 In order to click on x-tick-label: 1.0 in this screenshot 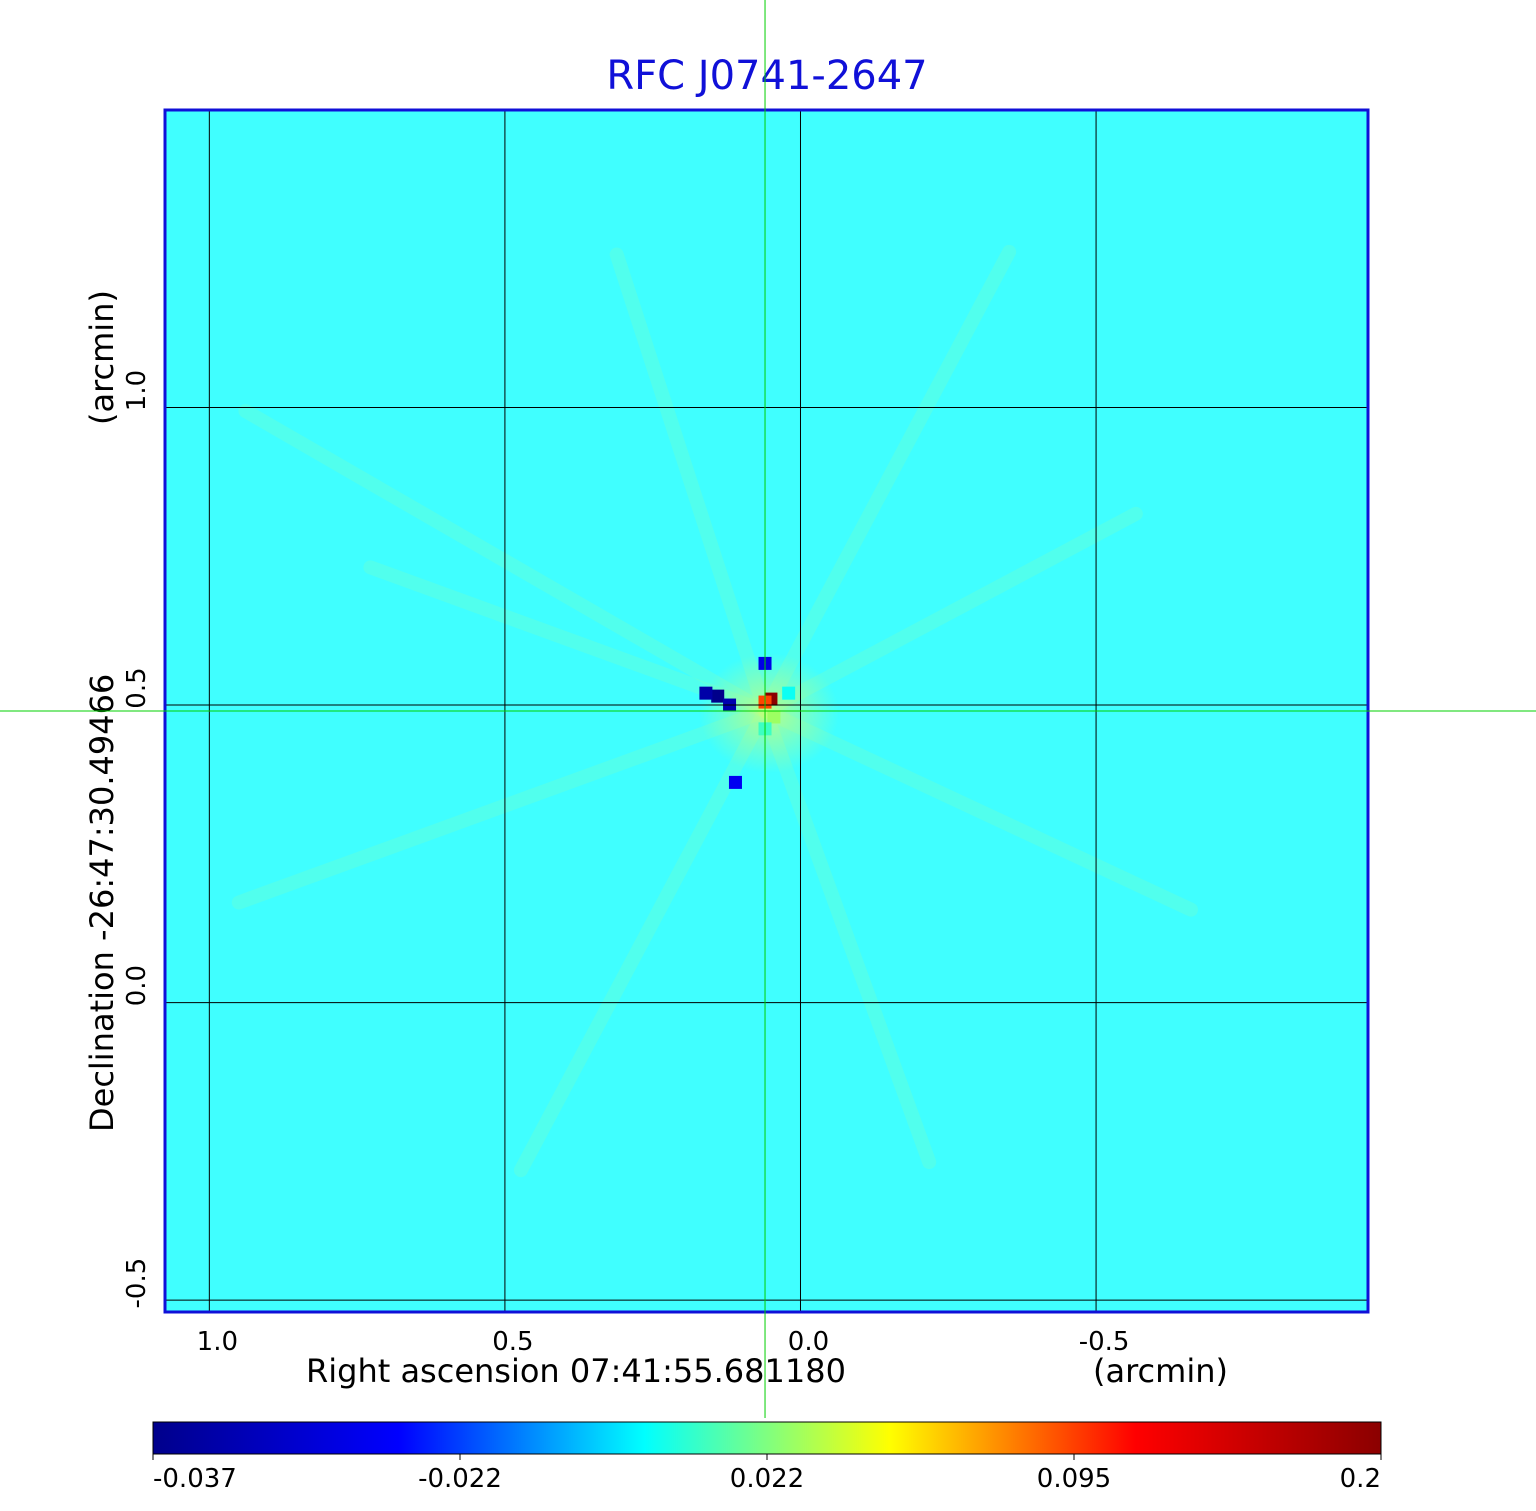, I will do `click(217, 1342)`.